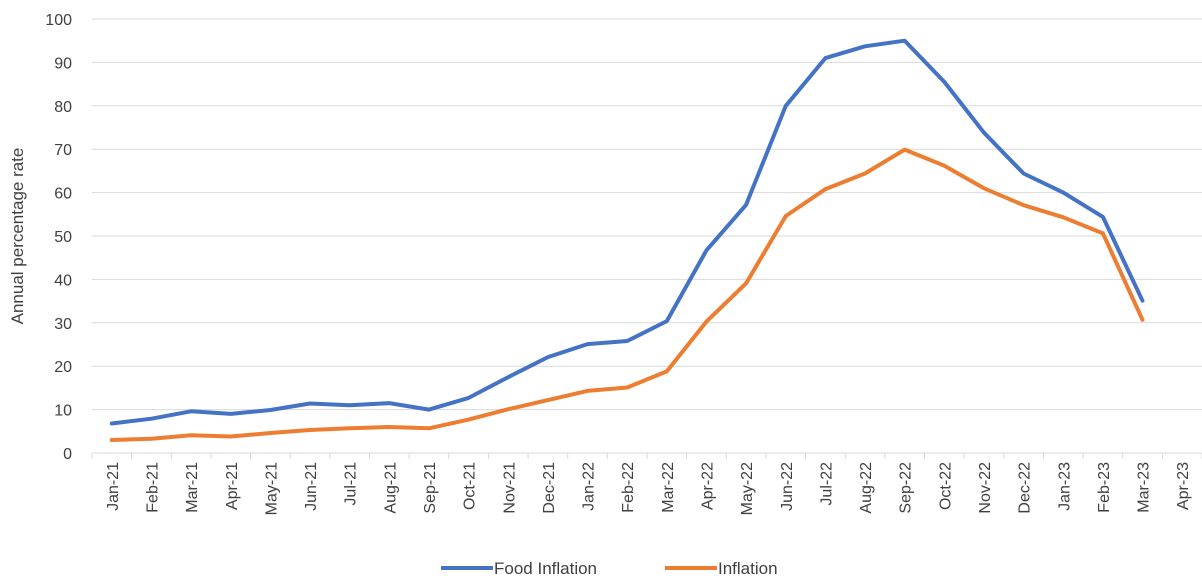 This screenshot has height=579, width=1202. Describe the element at coordinates (63, 367) in the screenshot. I see `y-tick-label: 20` at that location.